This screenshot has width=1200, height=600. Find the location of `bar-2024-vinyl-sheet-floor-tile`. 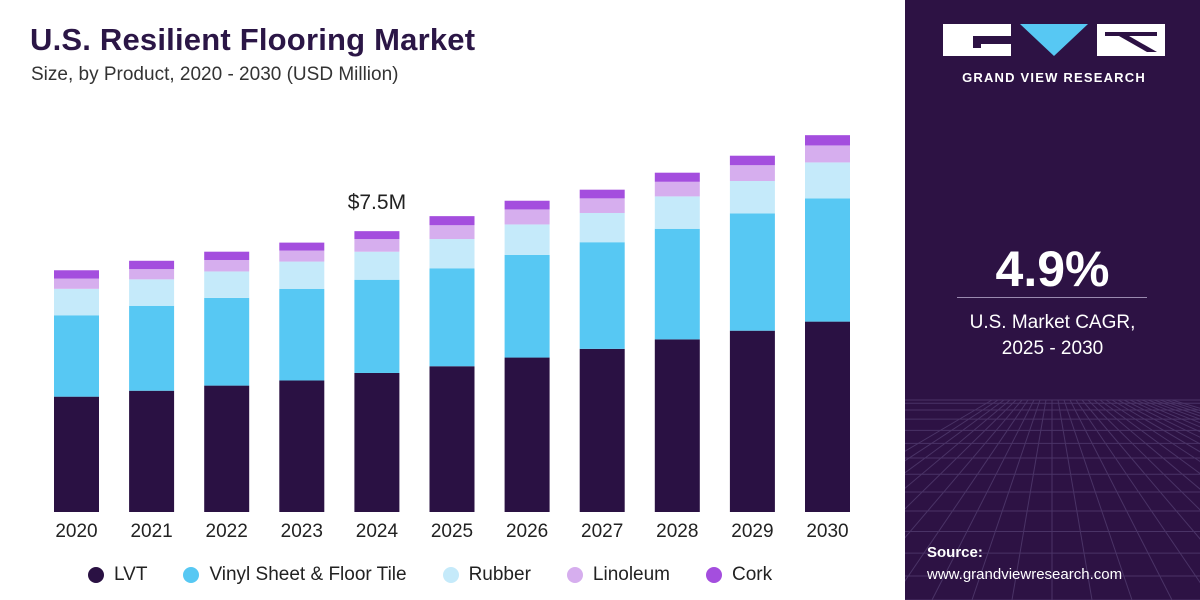

bar-2024-vinyl-sheet-floor-tile is located at coordinates (377, 326).